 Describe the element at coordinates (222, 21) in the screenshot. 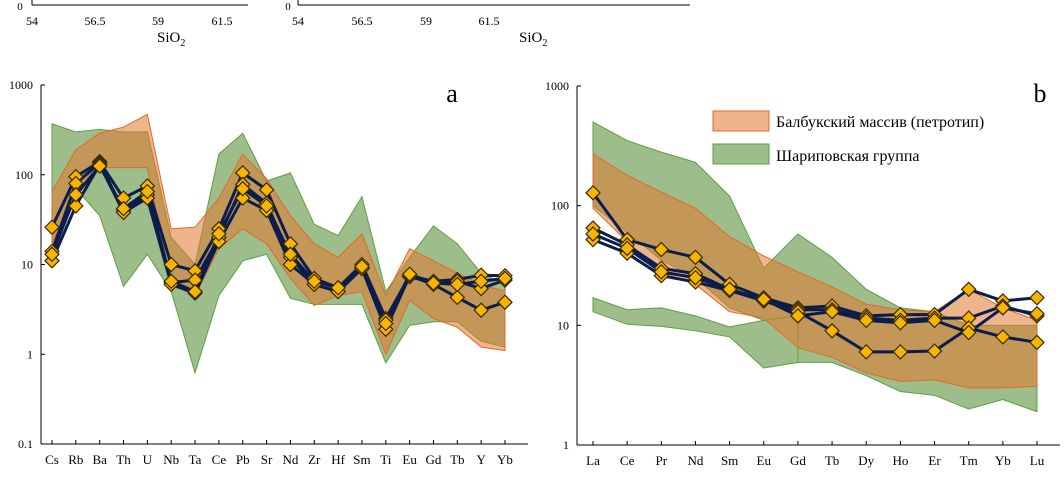

I see `x-tick-label: 61.5` at that location.